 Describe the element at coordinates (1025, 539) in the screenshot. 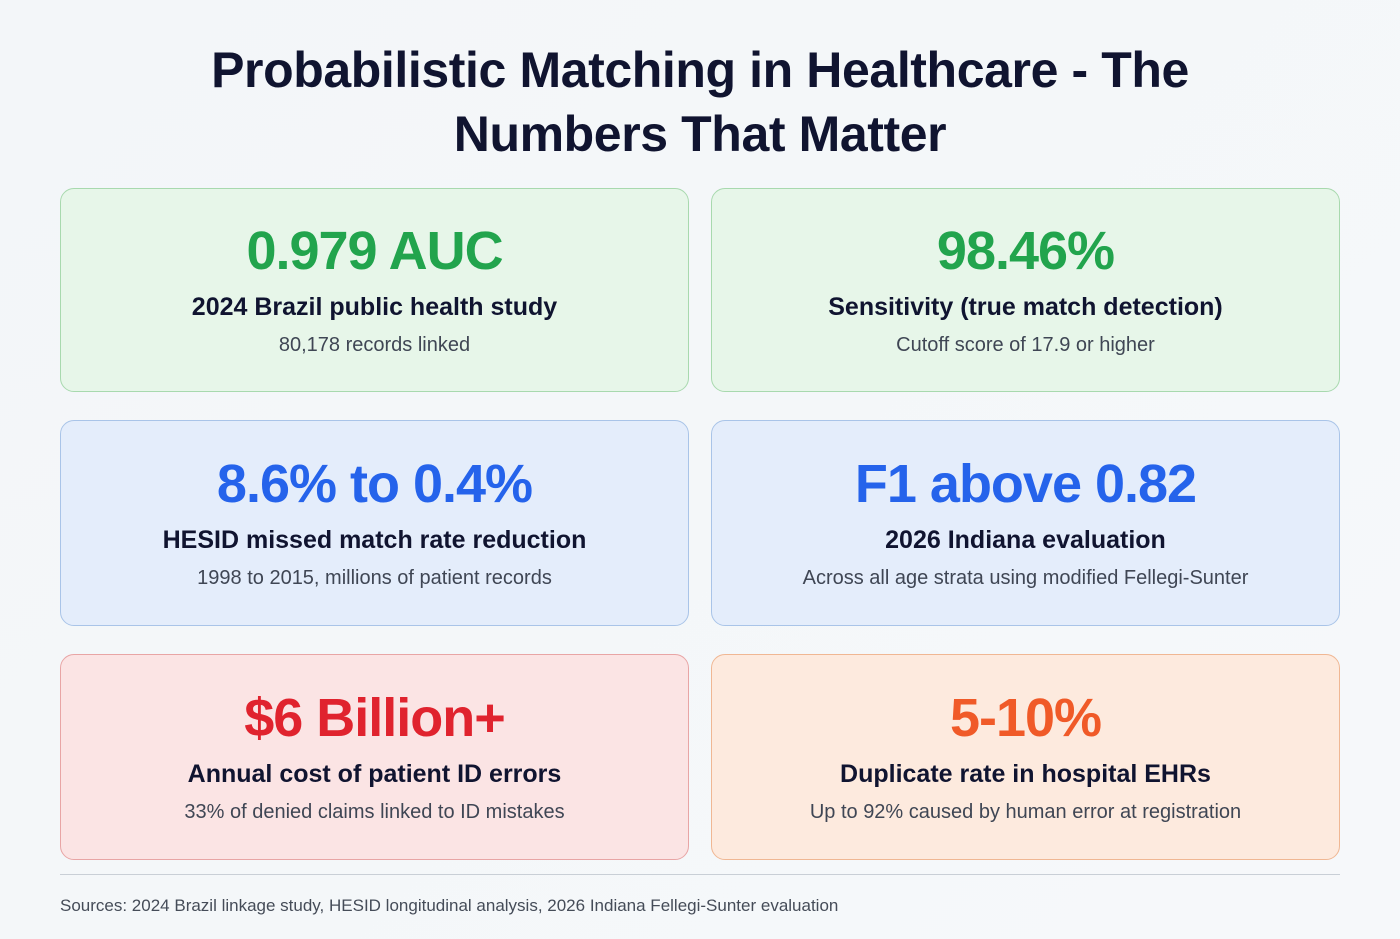

I see `stat-label: 2026 Indiana evaluation` at that location.